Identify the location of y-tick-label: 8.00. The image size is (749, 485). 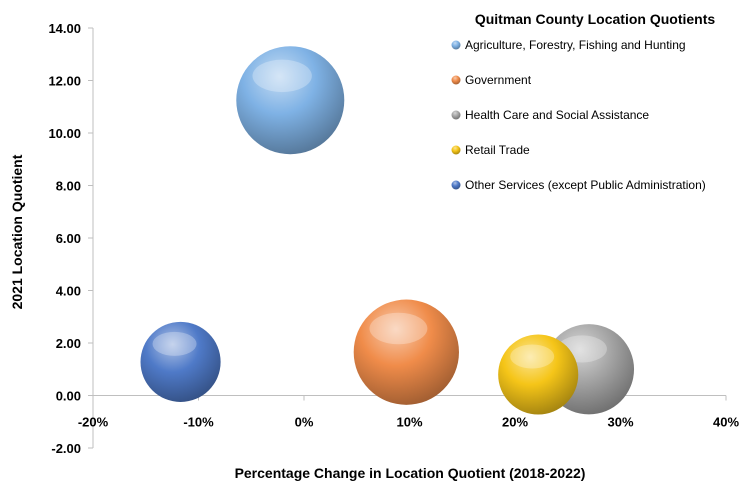
(68, 186).